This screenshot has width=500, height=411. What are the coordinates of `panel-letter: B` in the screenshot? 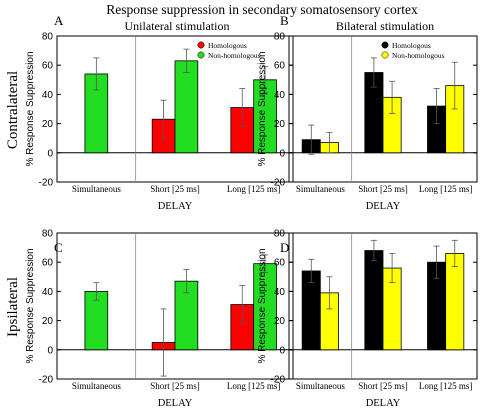 It's located at (284, 20).